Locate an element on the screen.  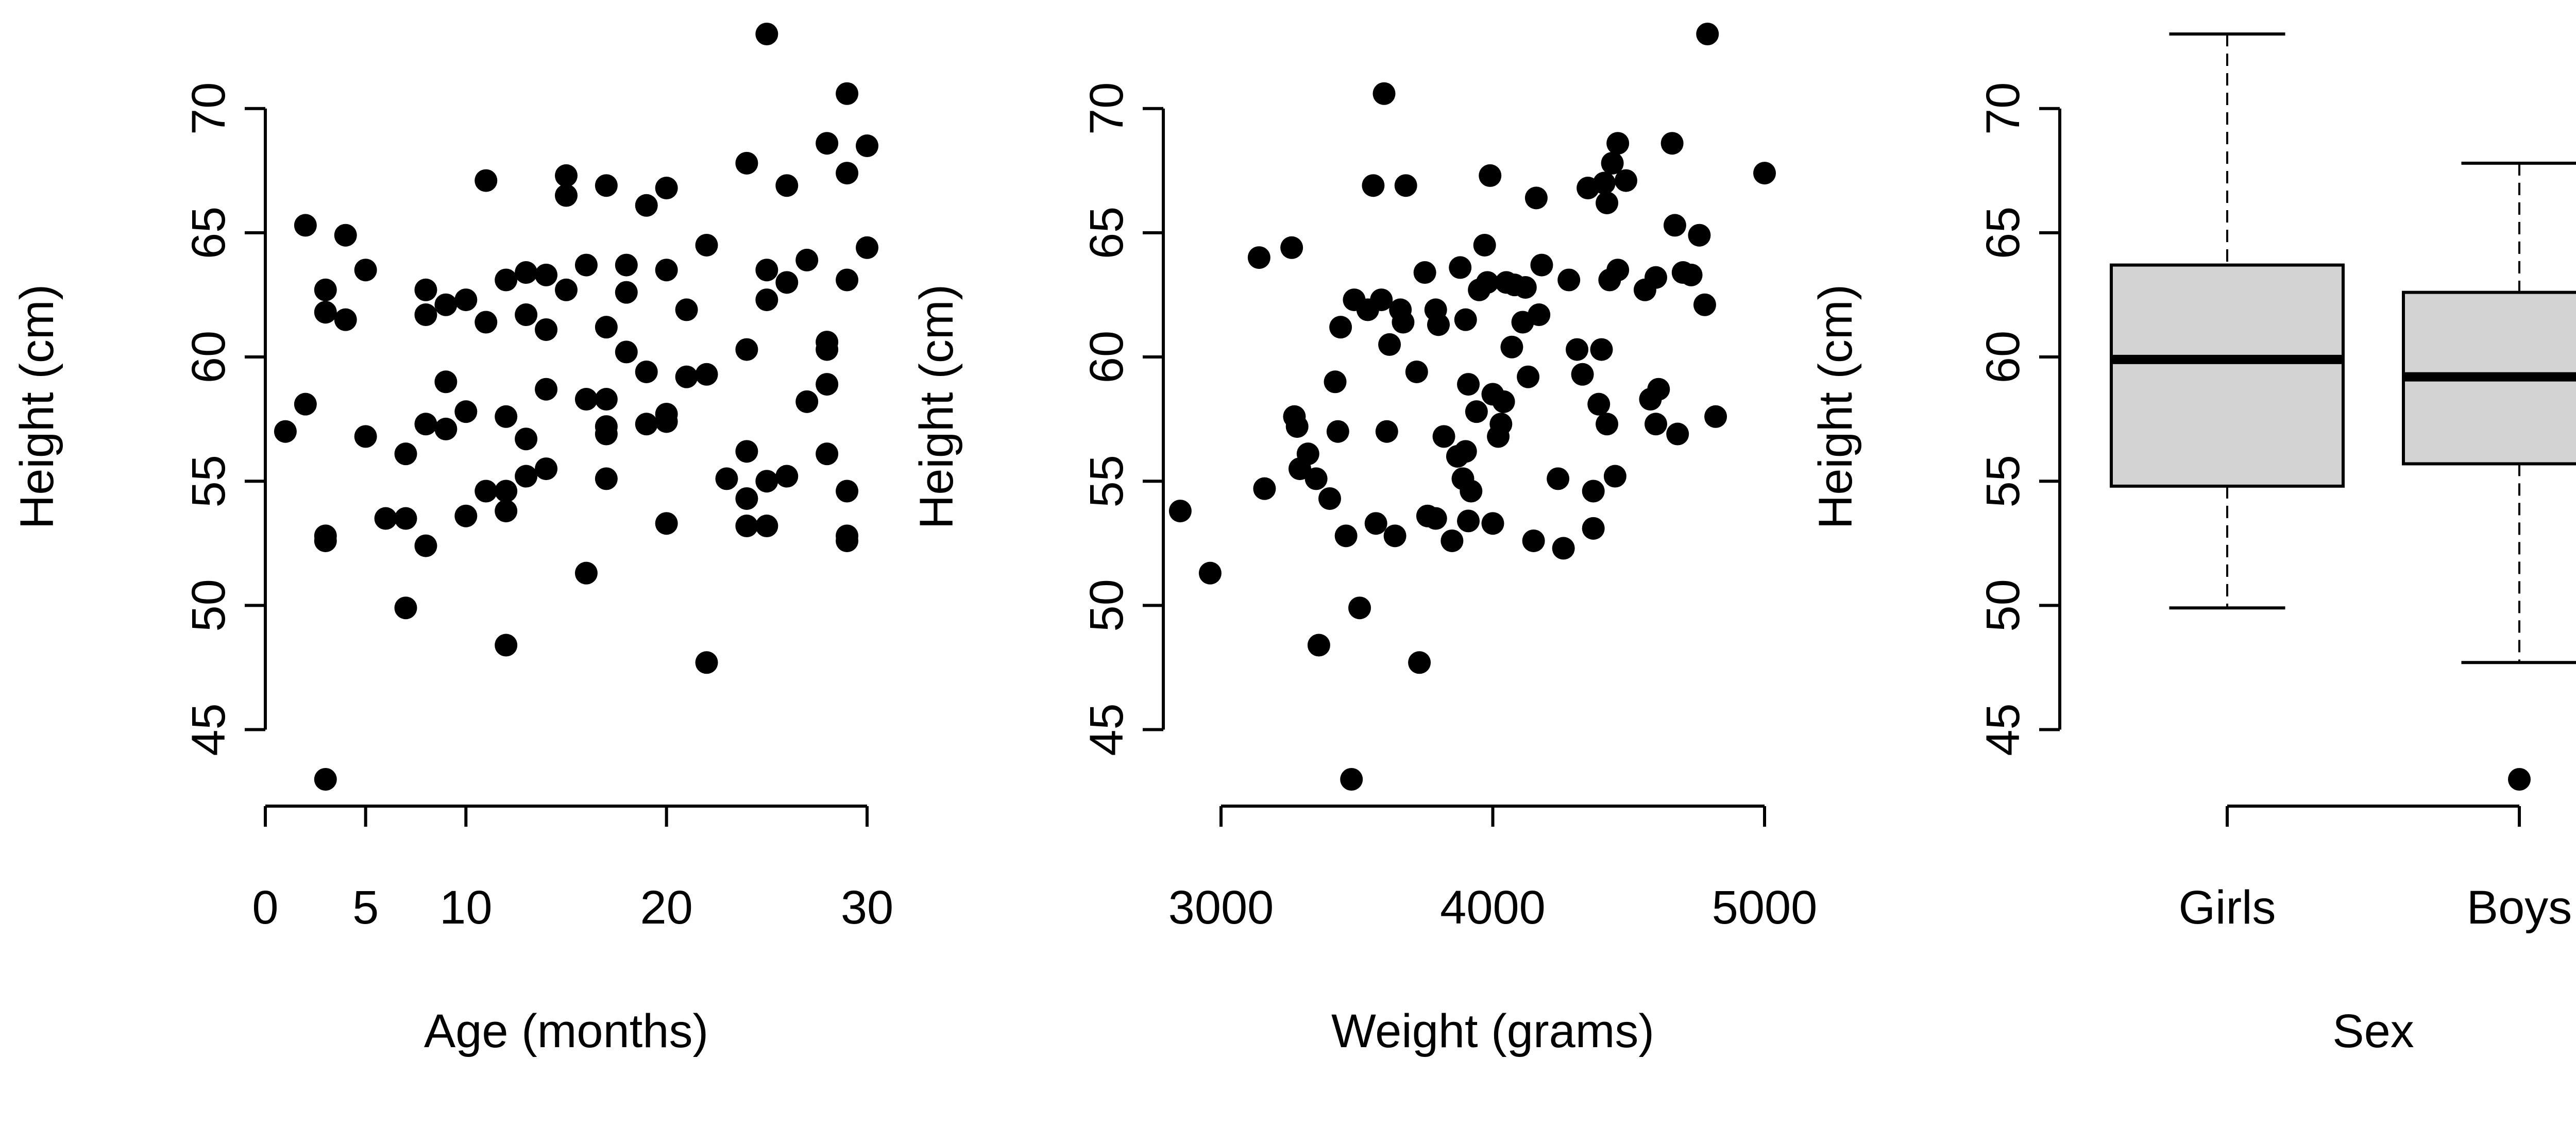
box-boys is located at coordinates (2489, 476).